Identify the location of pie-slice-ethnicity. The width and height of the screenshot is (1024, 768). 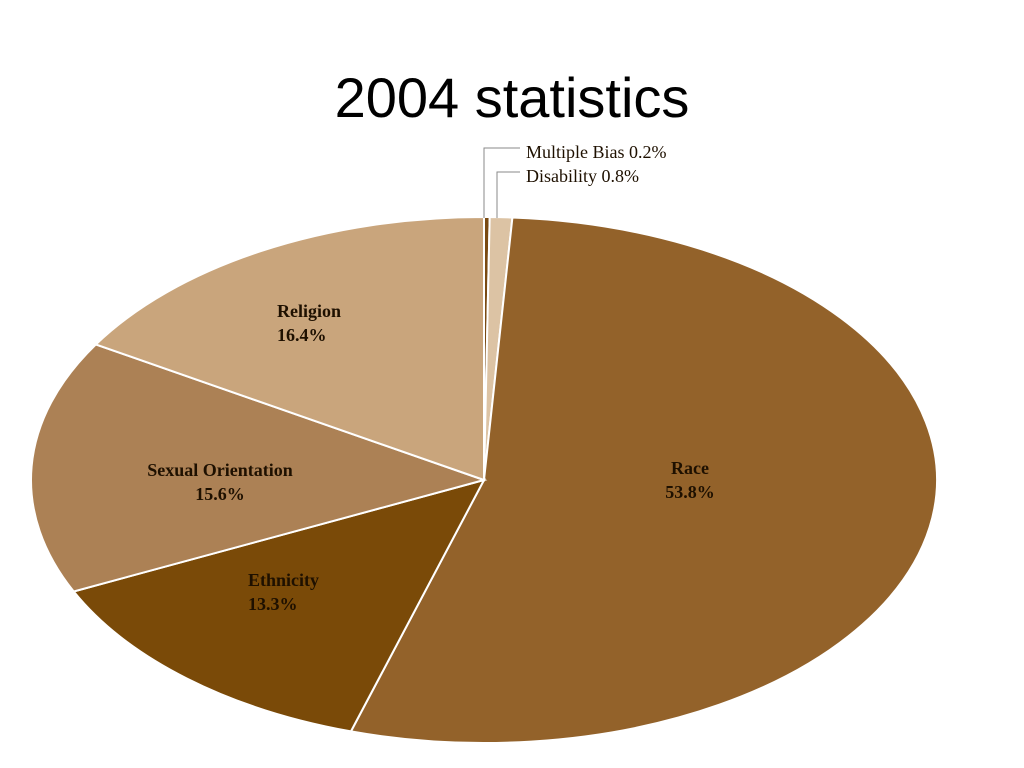
(278, 605).